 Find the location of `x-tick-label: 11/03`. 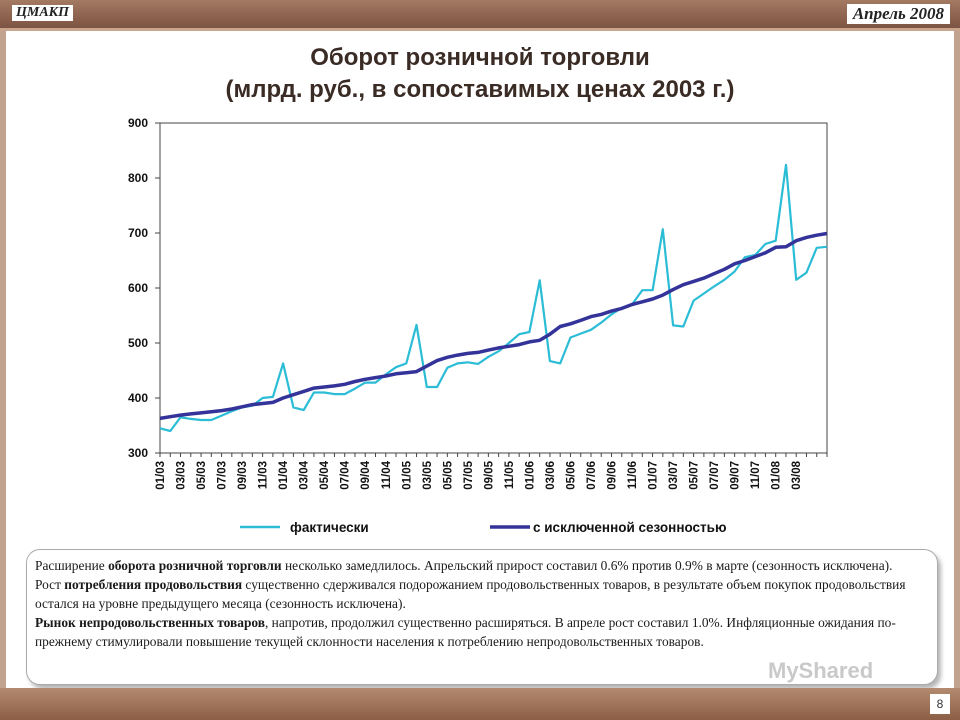

x-tick-label: 11/03 is located at coordinates (264, 475).